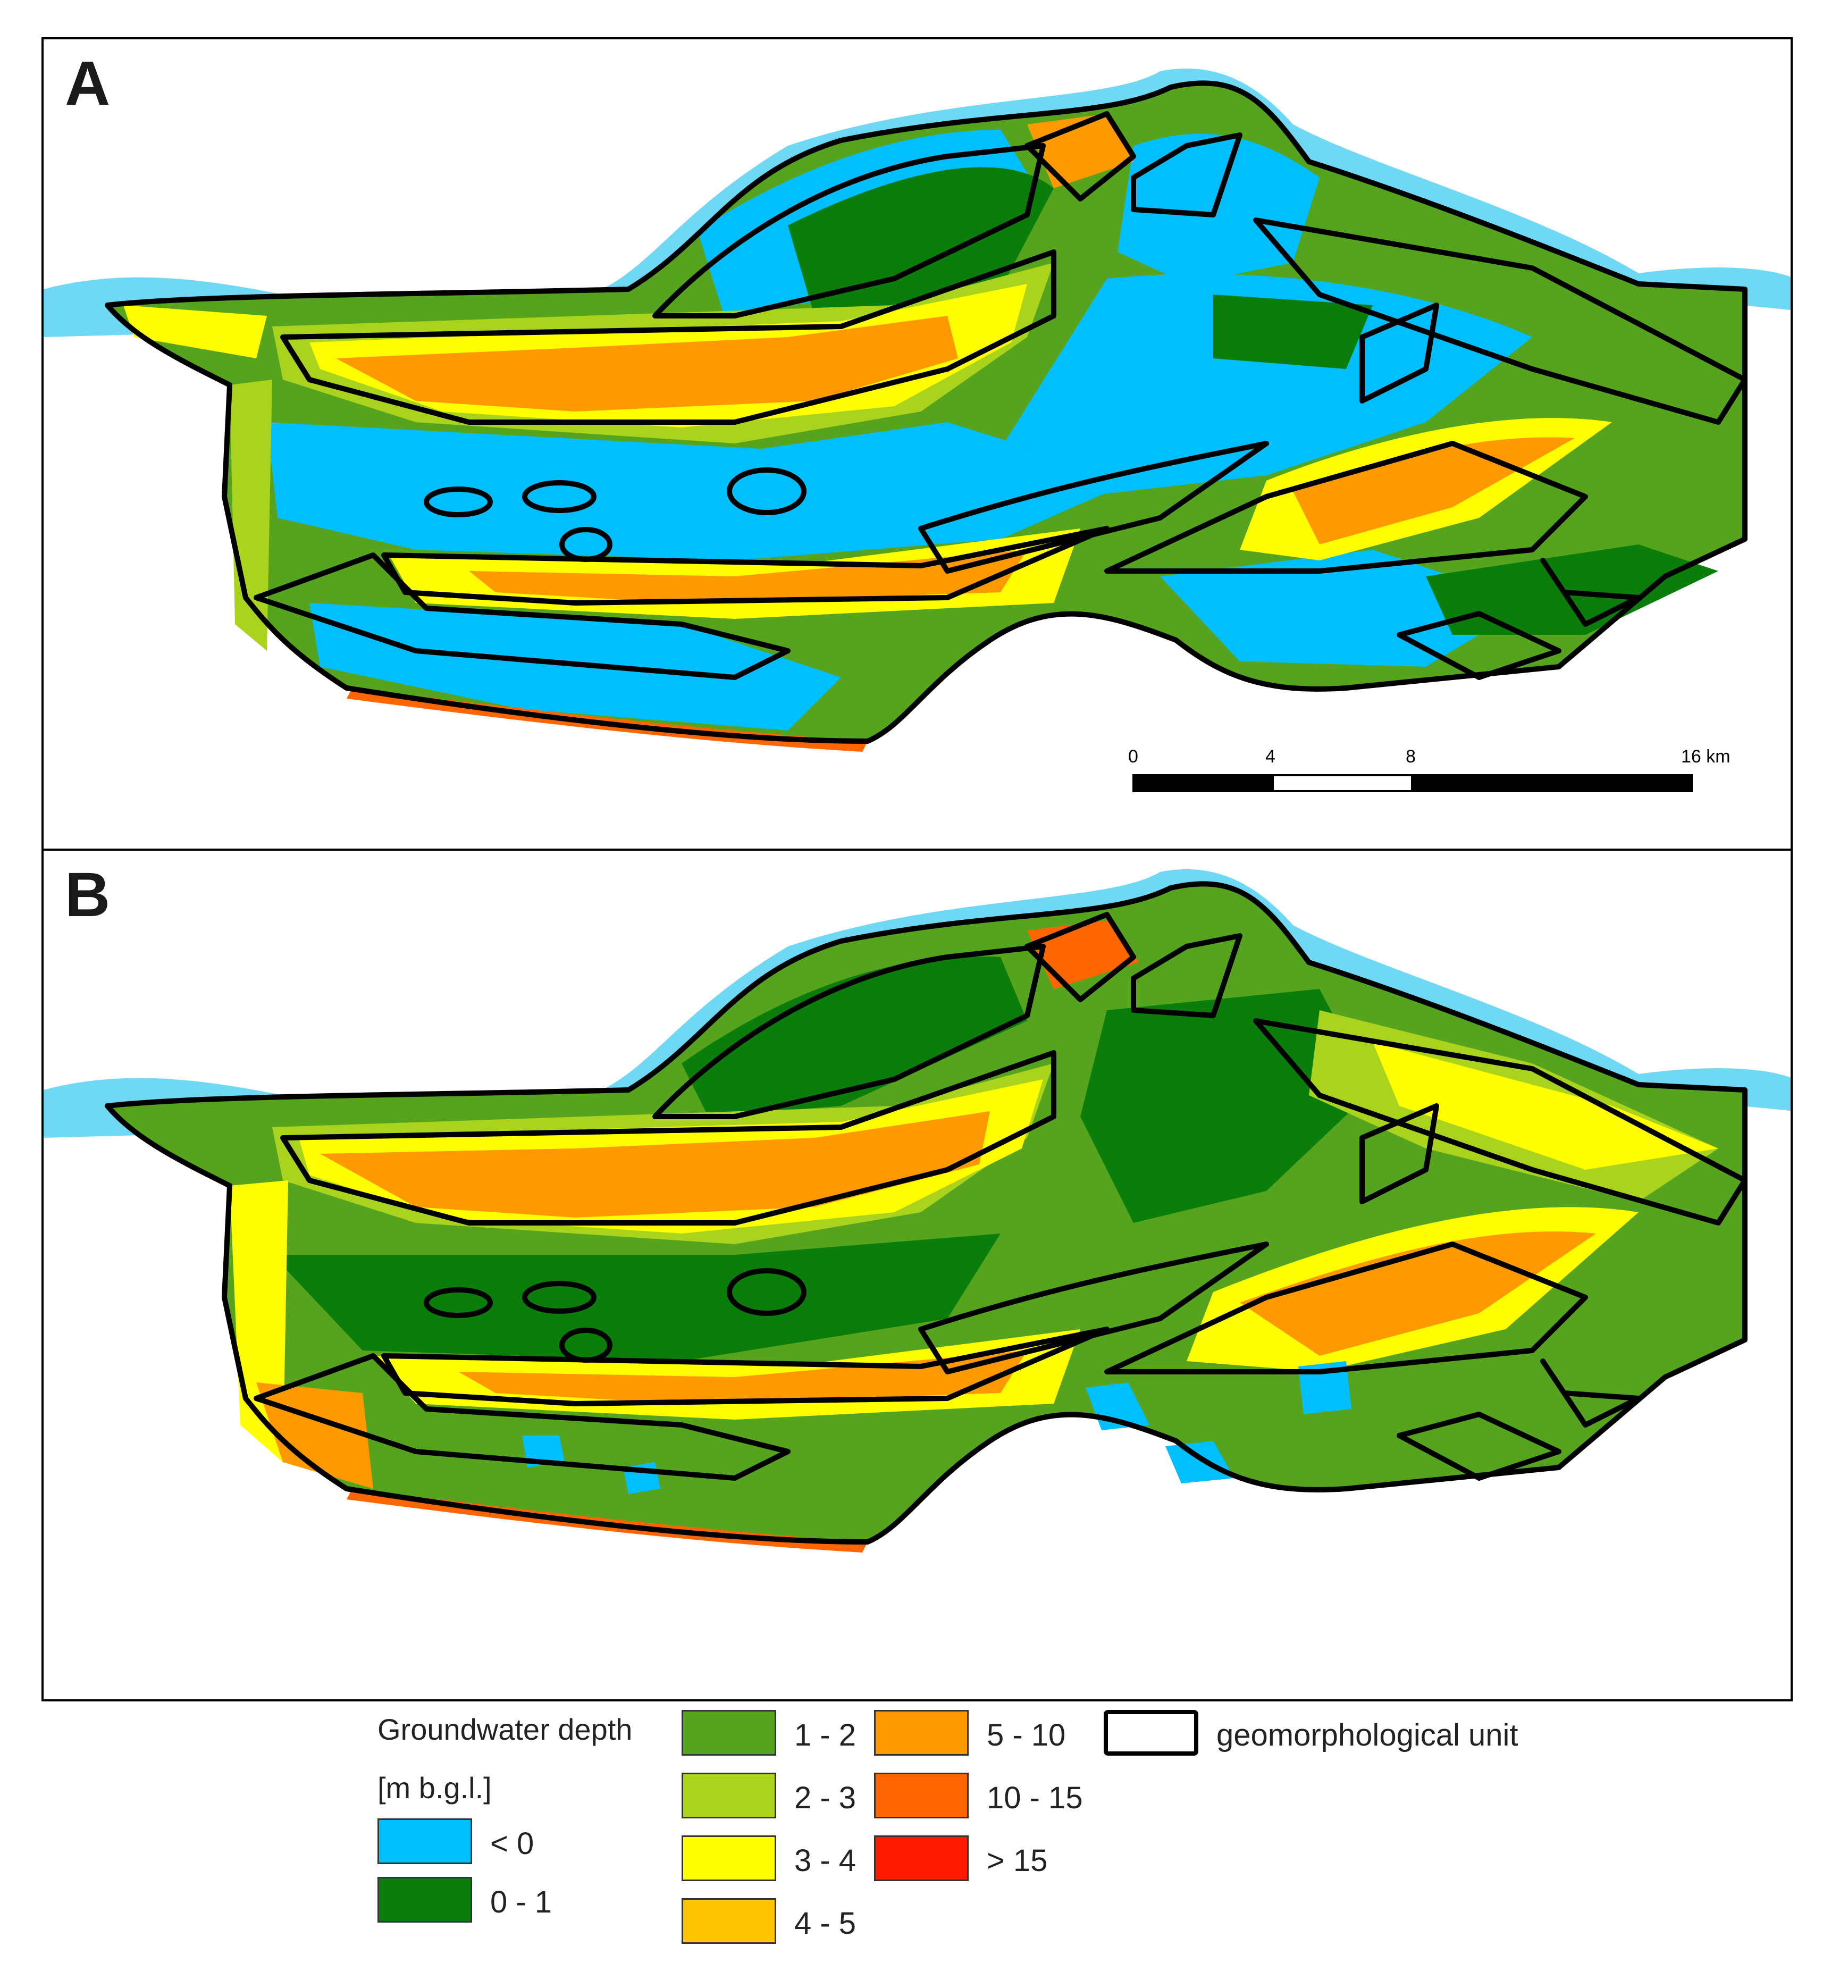  I want to click on legend-unit: [m b.g.l.], so click(434, 1788).